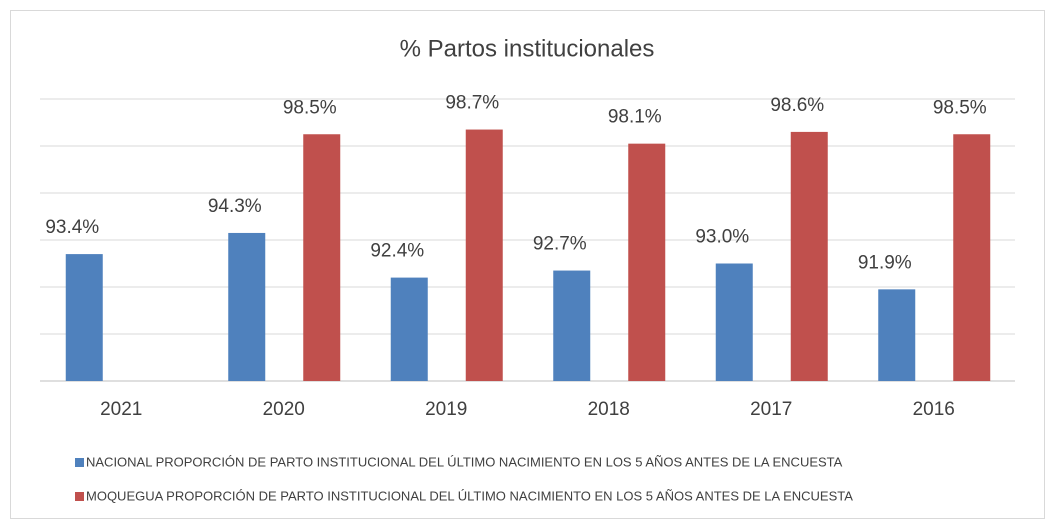 This screenshot has width=1055, height=529. Describe the element at coordinates (722, 237) in the screenshot. I see `data-label: 93.0%` at that location.